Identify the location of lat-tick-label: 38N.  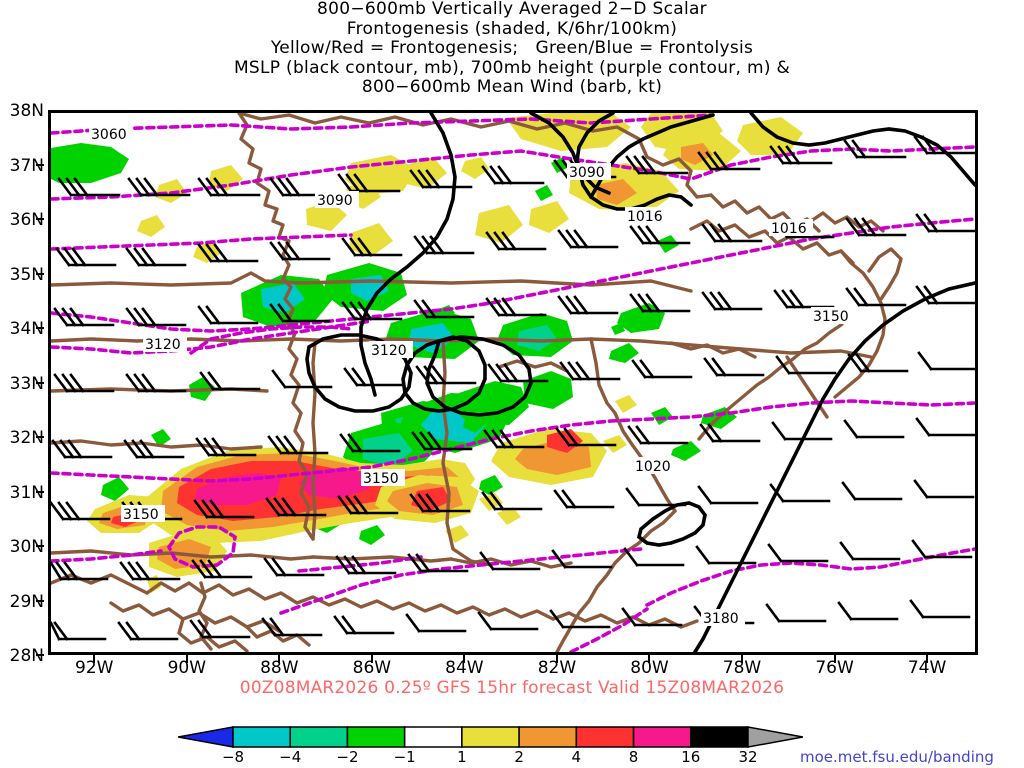
(26, 111).